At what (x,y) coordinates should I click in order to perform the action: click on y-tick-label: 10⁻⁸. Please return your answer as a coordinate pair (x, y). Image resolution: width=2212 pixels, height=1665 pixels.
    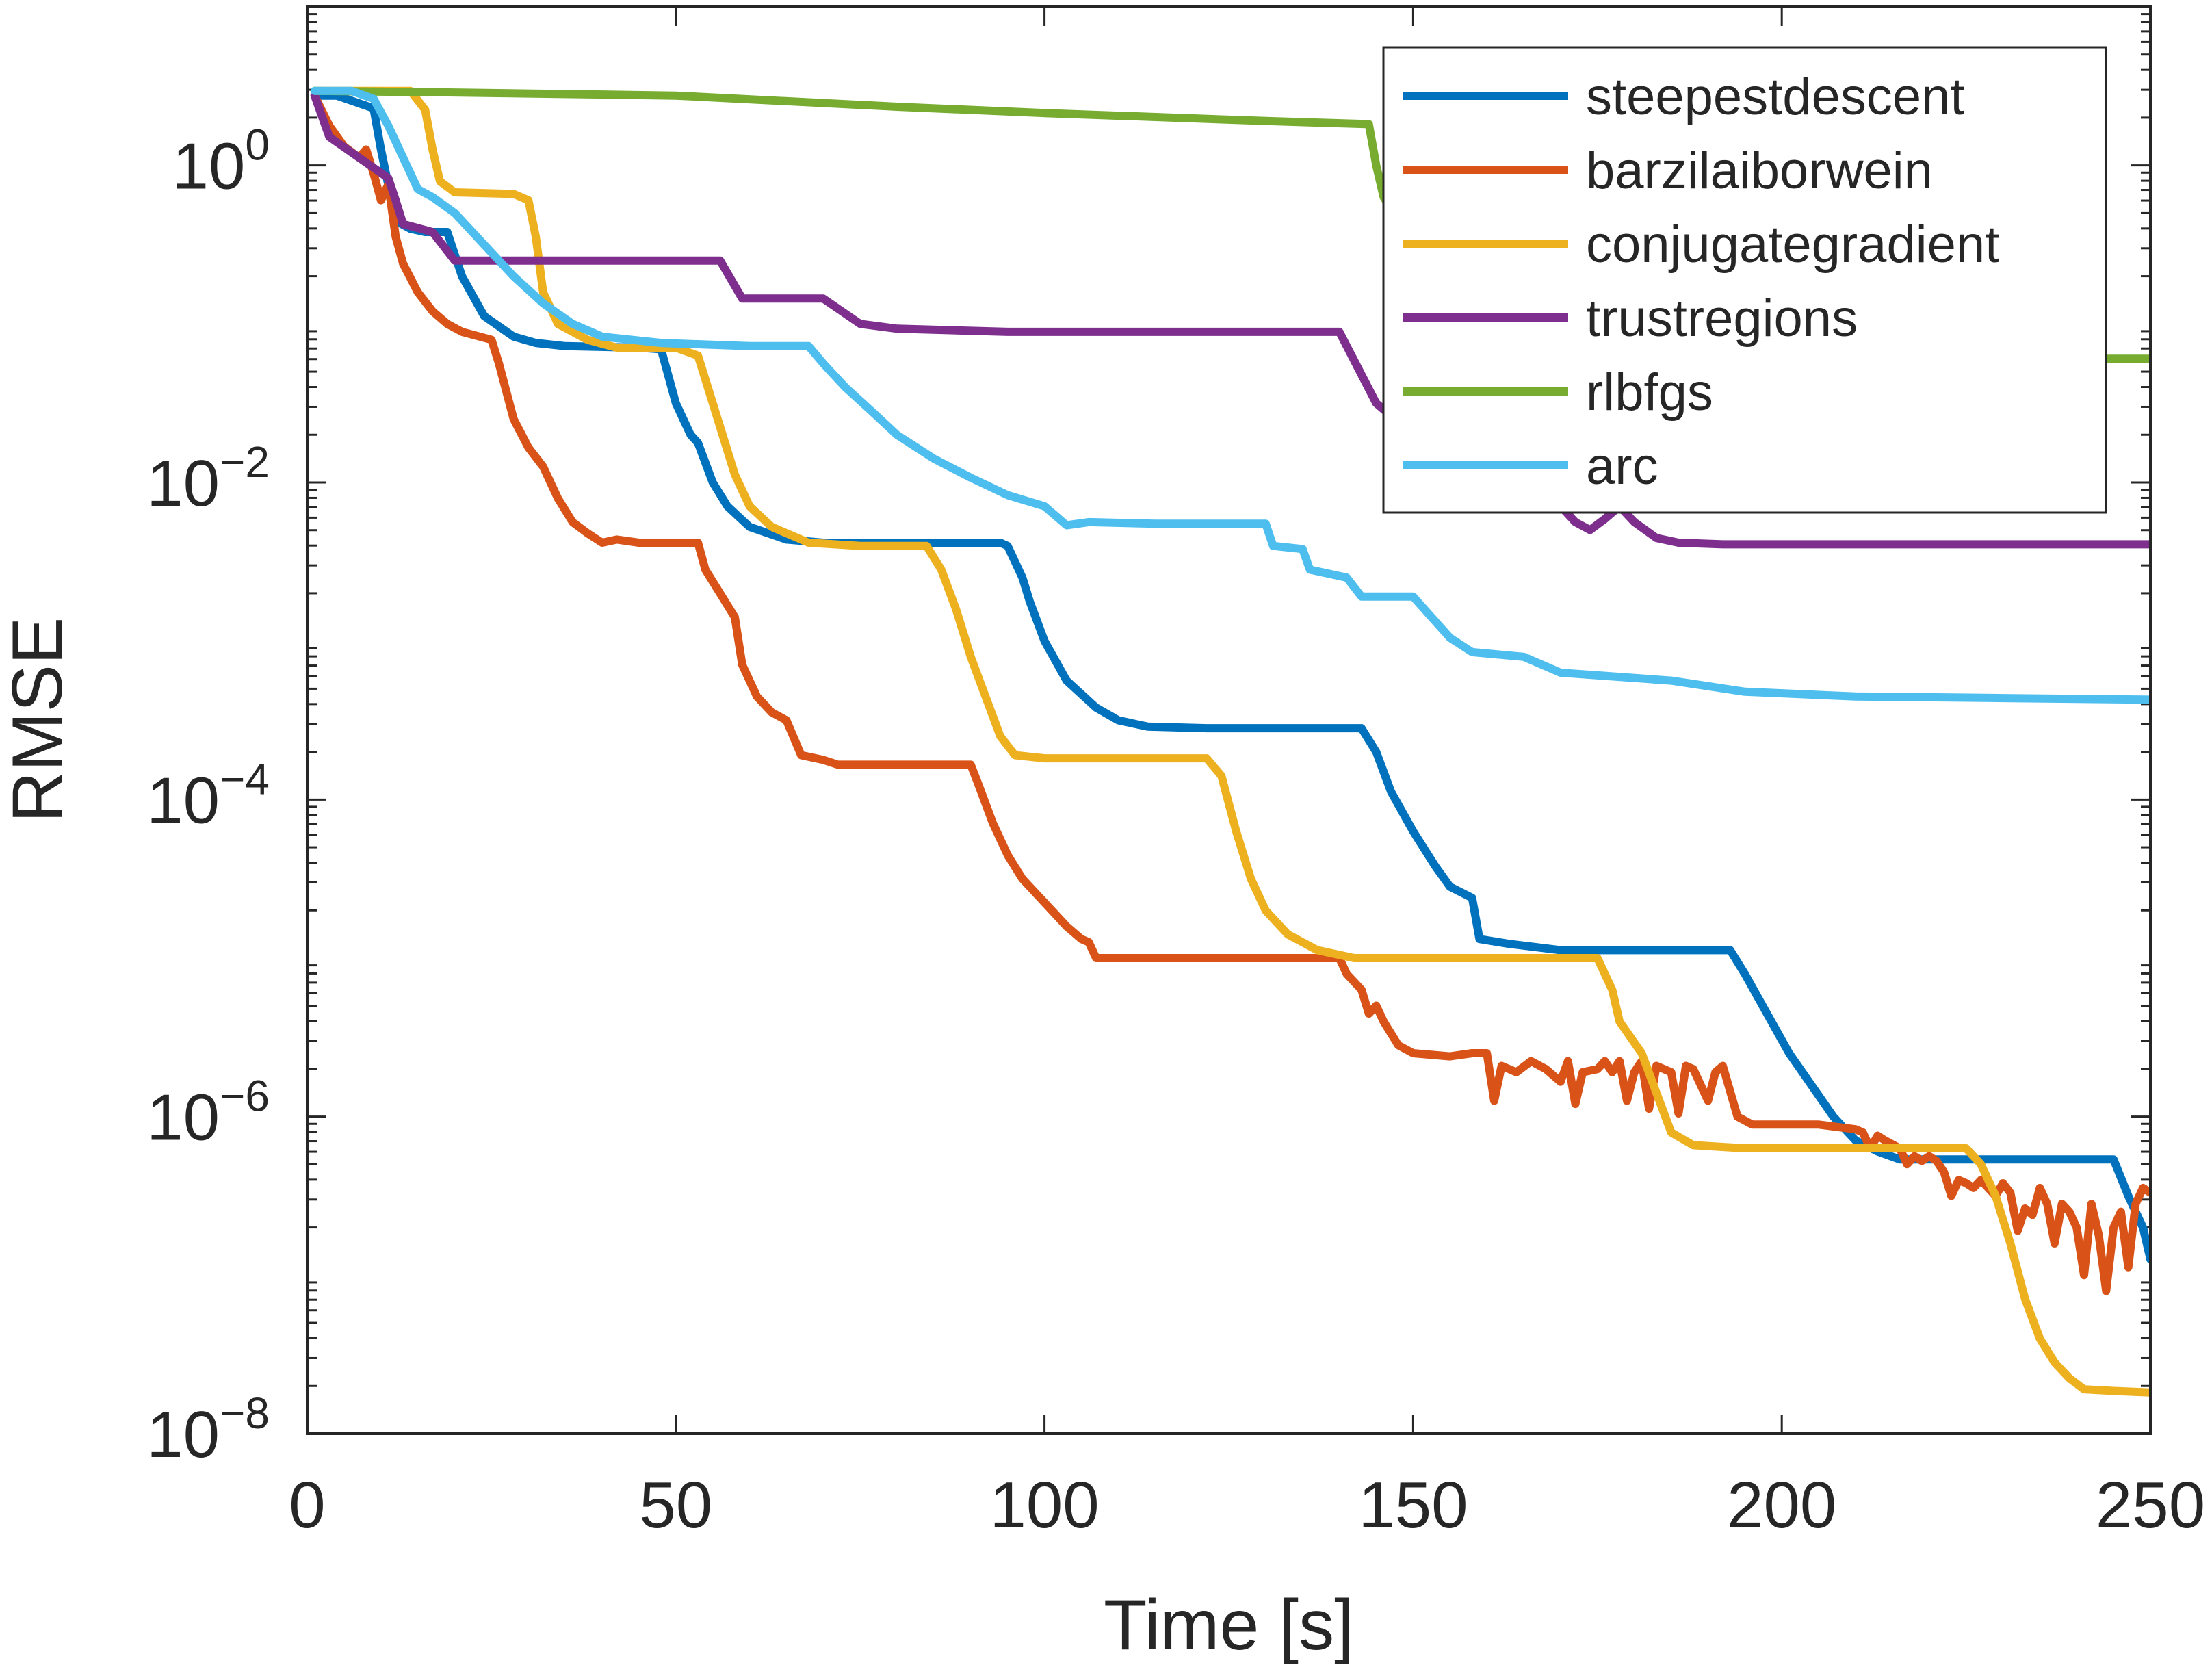
    Looking at the image, I should click on (208, 1430).